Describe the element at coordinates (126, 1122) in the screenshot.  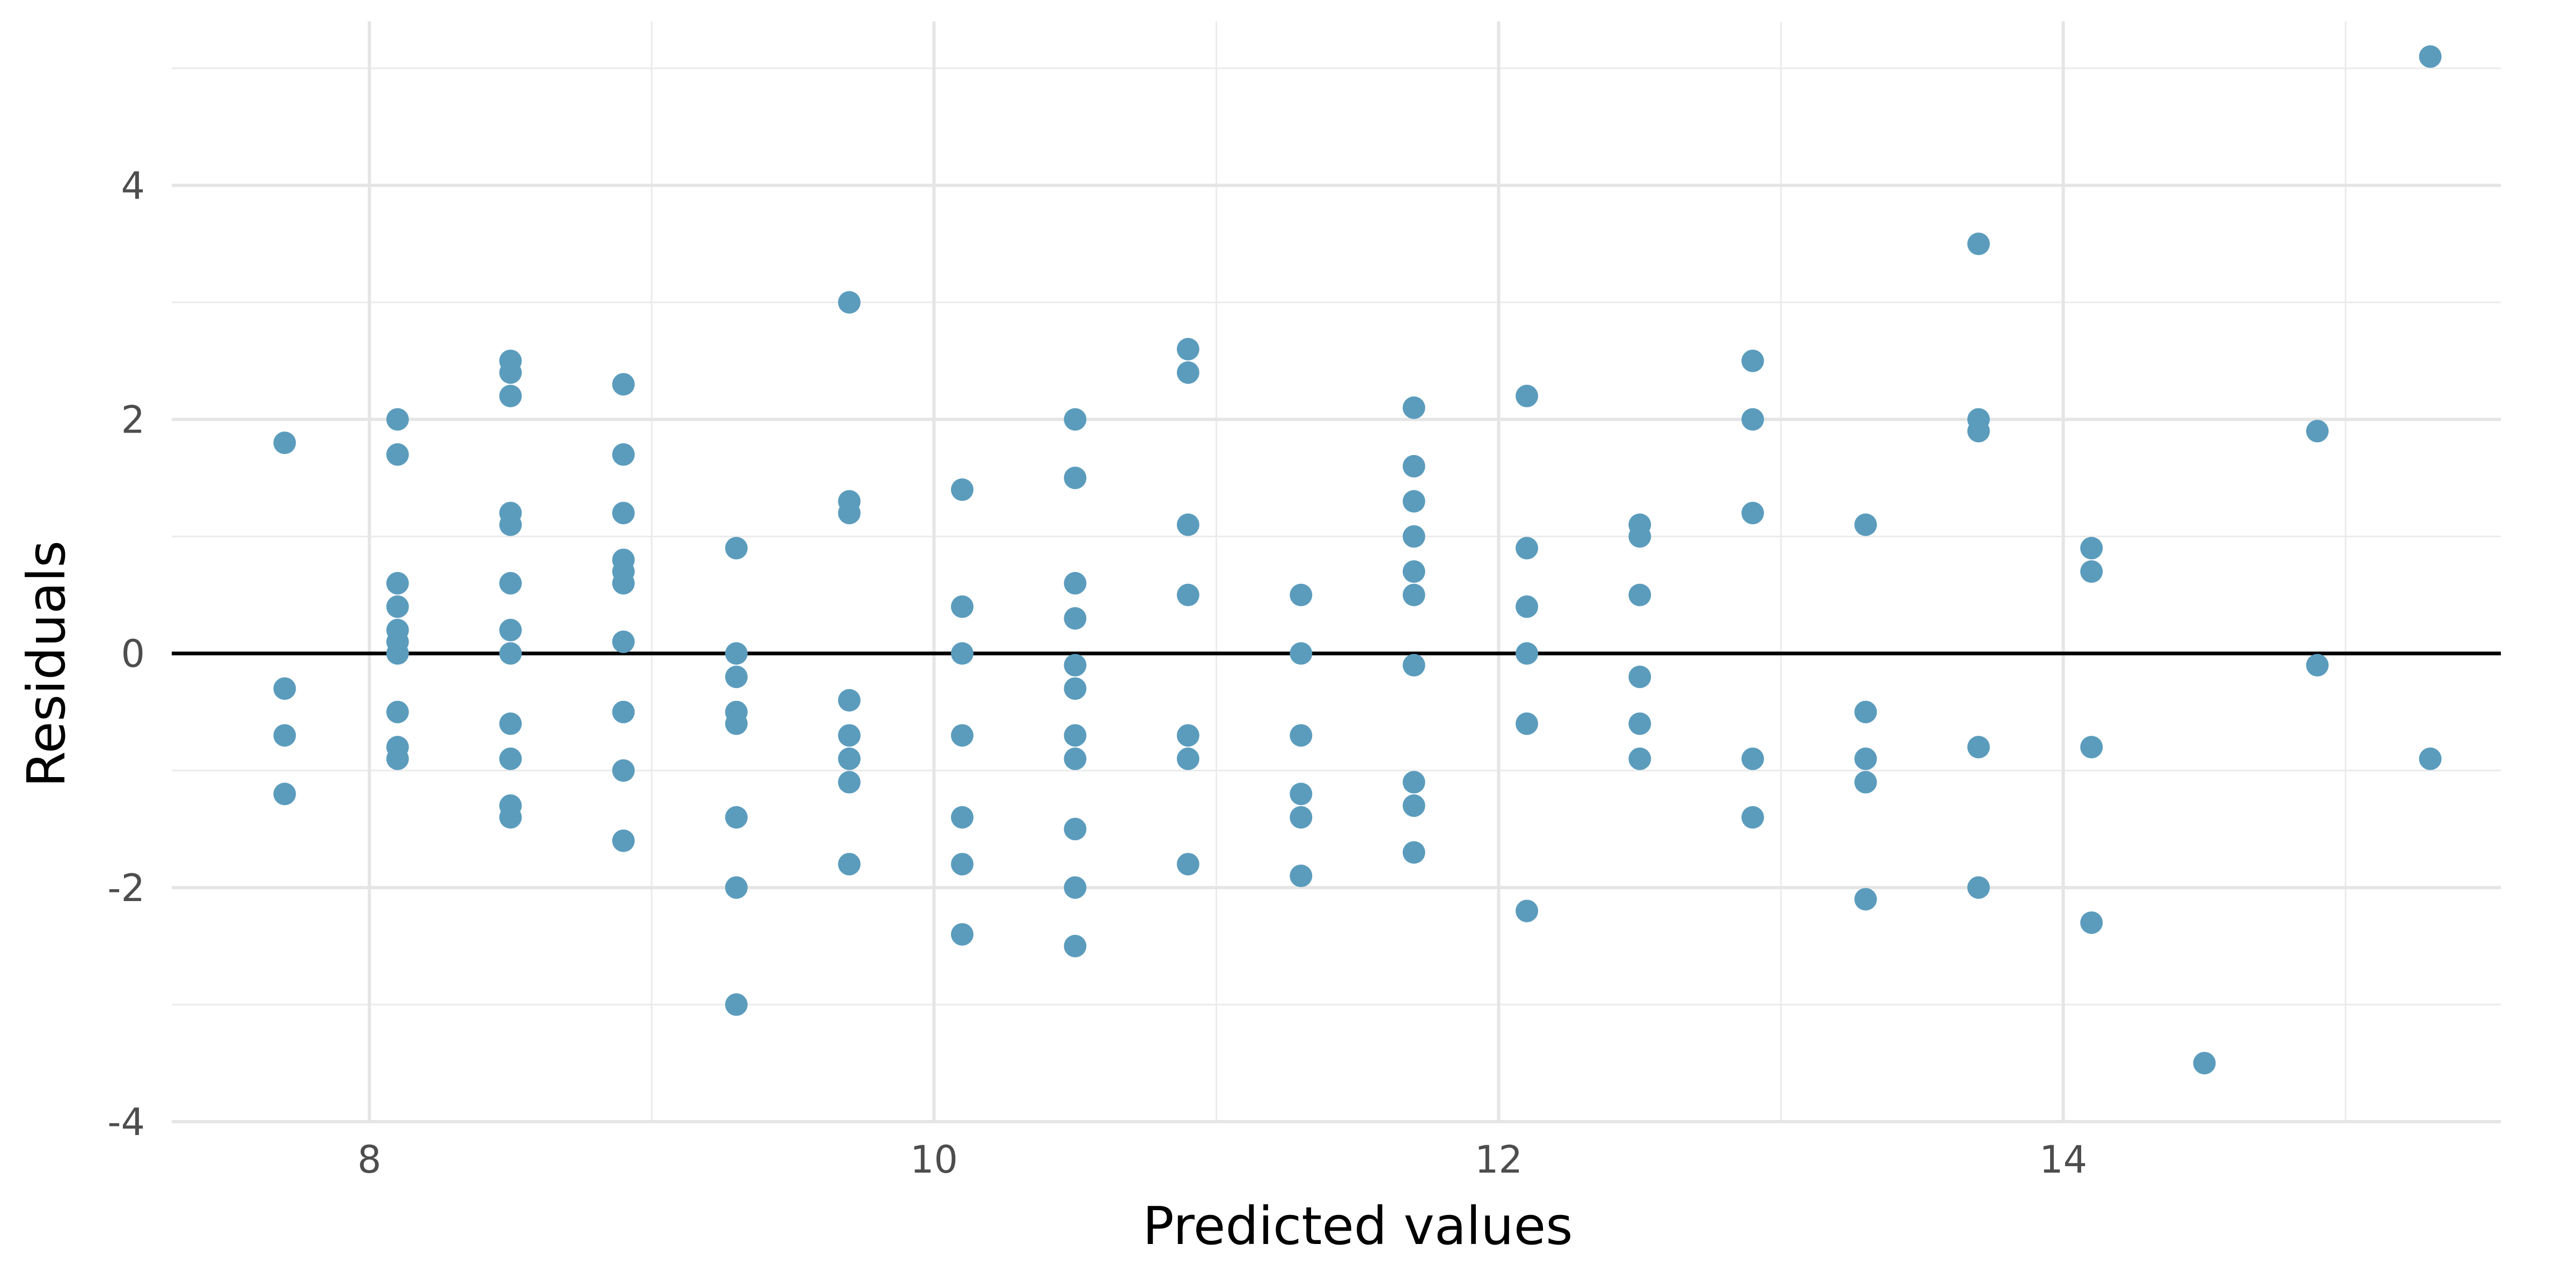
I see `y-tick-label: -4` at that location.